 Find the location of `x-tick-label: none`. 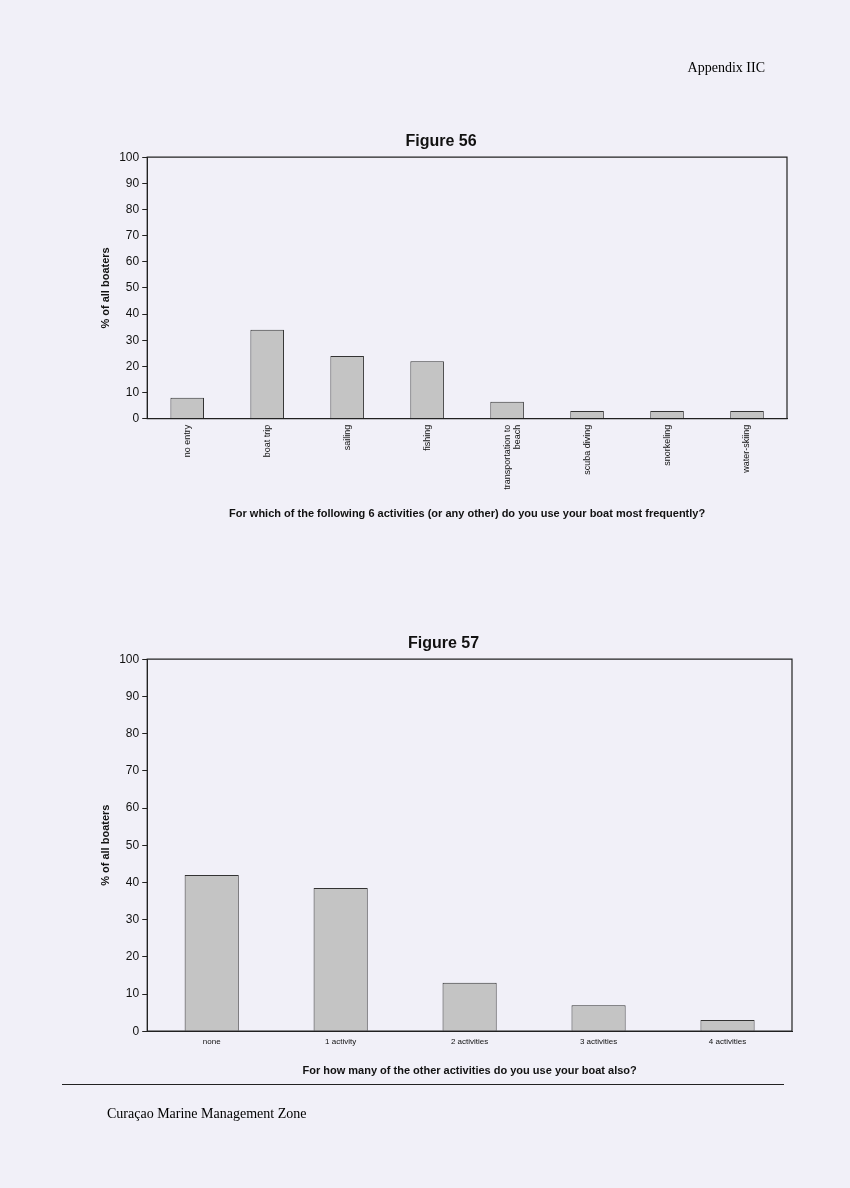

x-tick-label: none is located at coordinates (212, 1042).